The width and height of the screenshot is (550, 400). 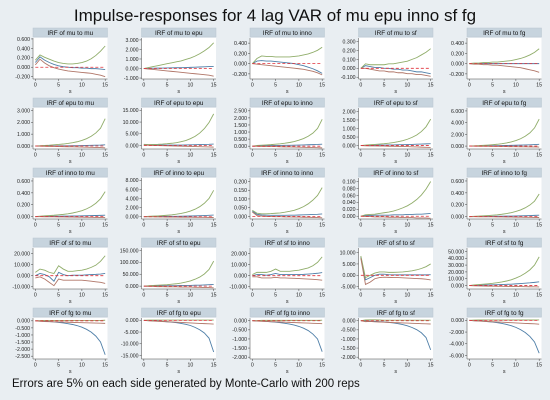 What do you see at coordinates (129, 263) in the screenshot?
I see `y-tick-label: 100.000` at bounding box center [129, 263].